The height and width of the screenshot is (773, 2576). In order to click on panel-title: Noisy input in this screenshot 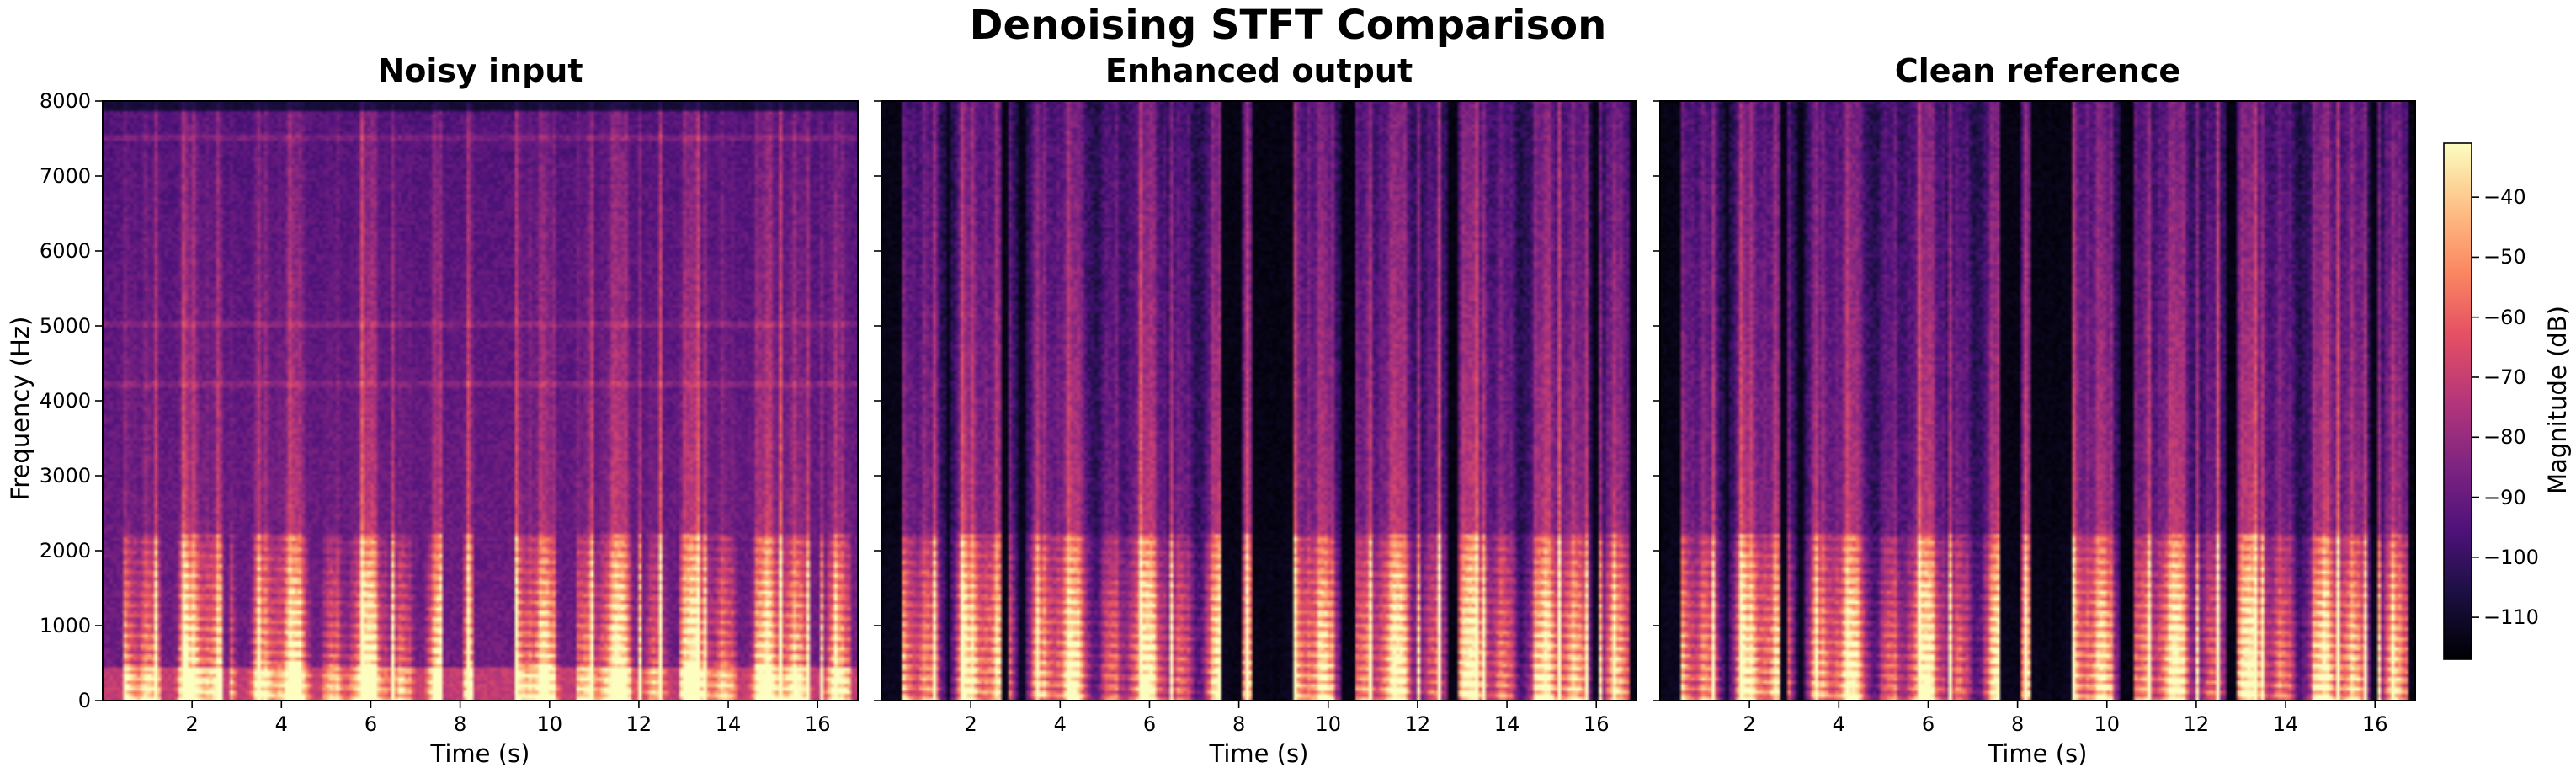, I will do `click(480, 71)`.